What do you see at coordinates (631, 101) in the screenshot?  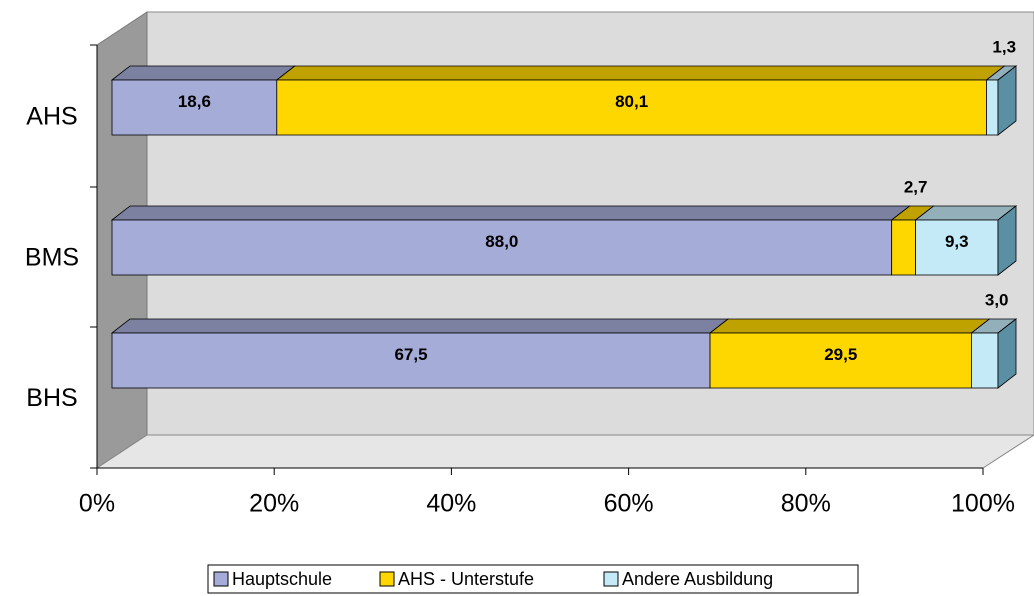 I see `data-label: 80,1` at bounding box center [631, 101].